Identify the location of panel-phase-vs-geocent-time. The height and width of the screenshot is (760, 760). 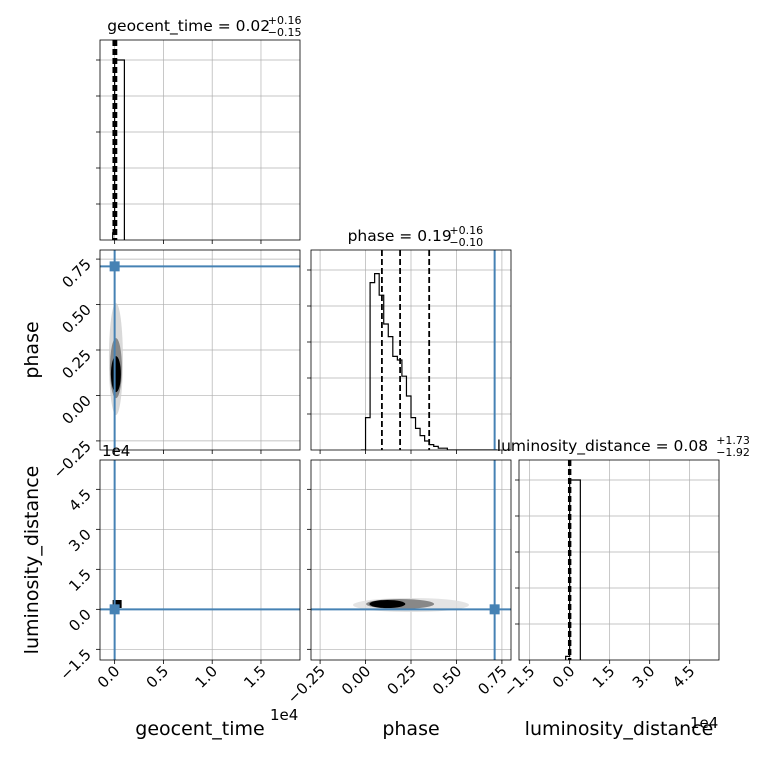
(198, 351).